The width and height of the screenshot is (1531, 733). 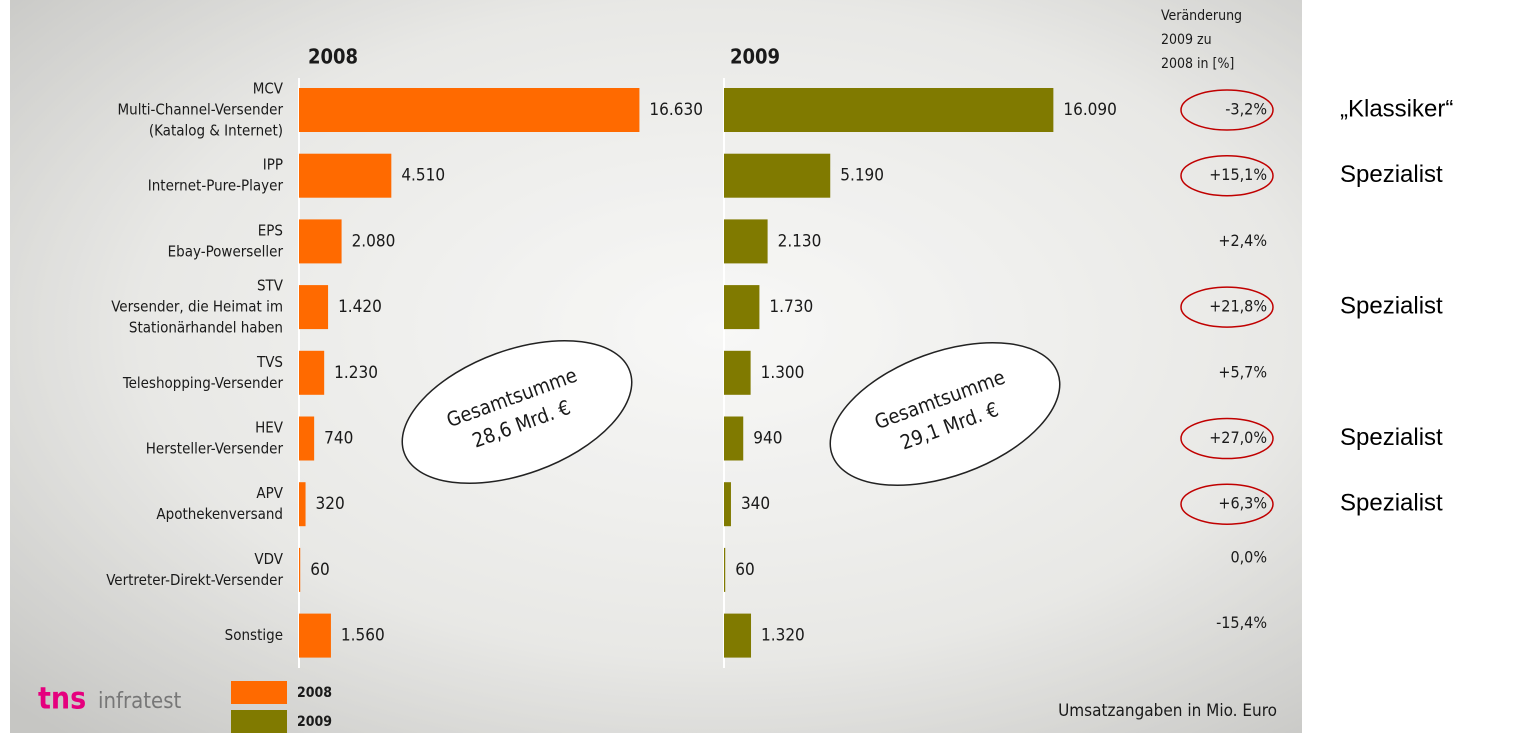 What do you see at coordinates (783, 636) in the screenshot?
I see `value-label: 1.320` at bounding box center [783, 636].